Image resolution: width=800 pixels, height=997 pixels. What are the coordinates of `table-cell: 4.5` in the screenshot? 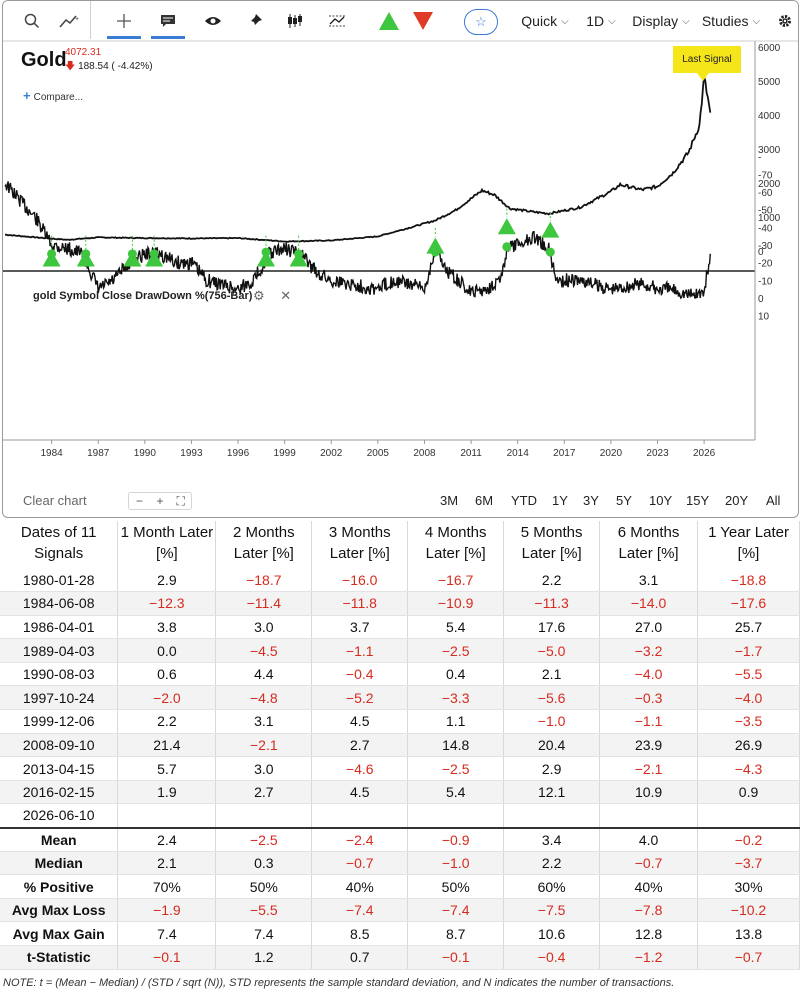 It's located at (360, 792).